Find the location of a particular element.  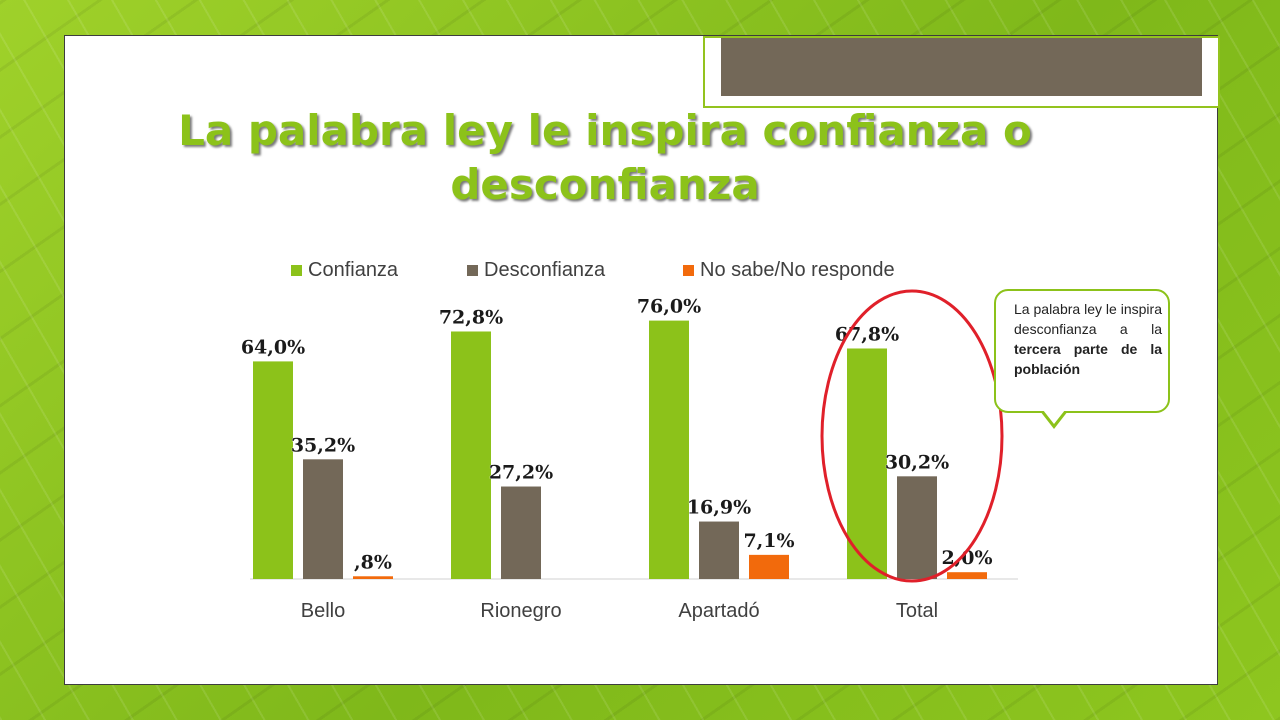

callout-box is located at coordinates (1082, 351).